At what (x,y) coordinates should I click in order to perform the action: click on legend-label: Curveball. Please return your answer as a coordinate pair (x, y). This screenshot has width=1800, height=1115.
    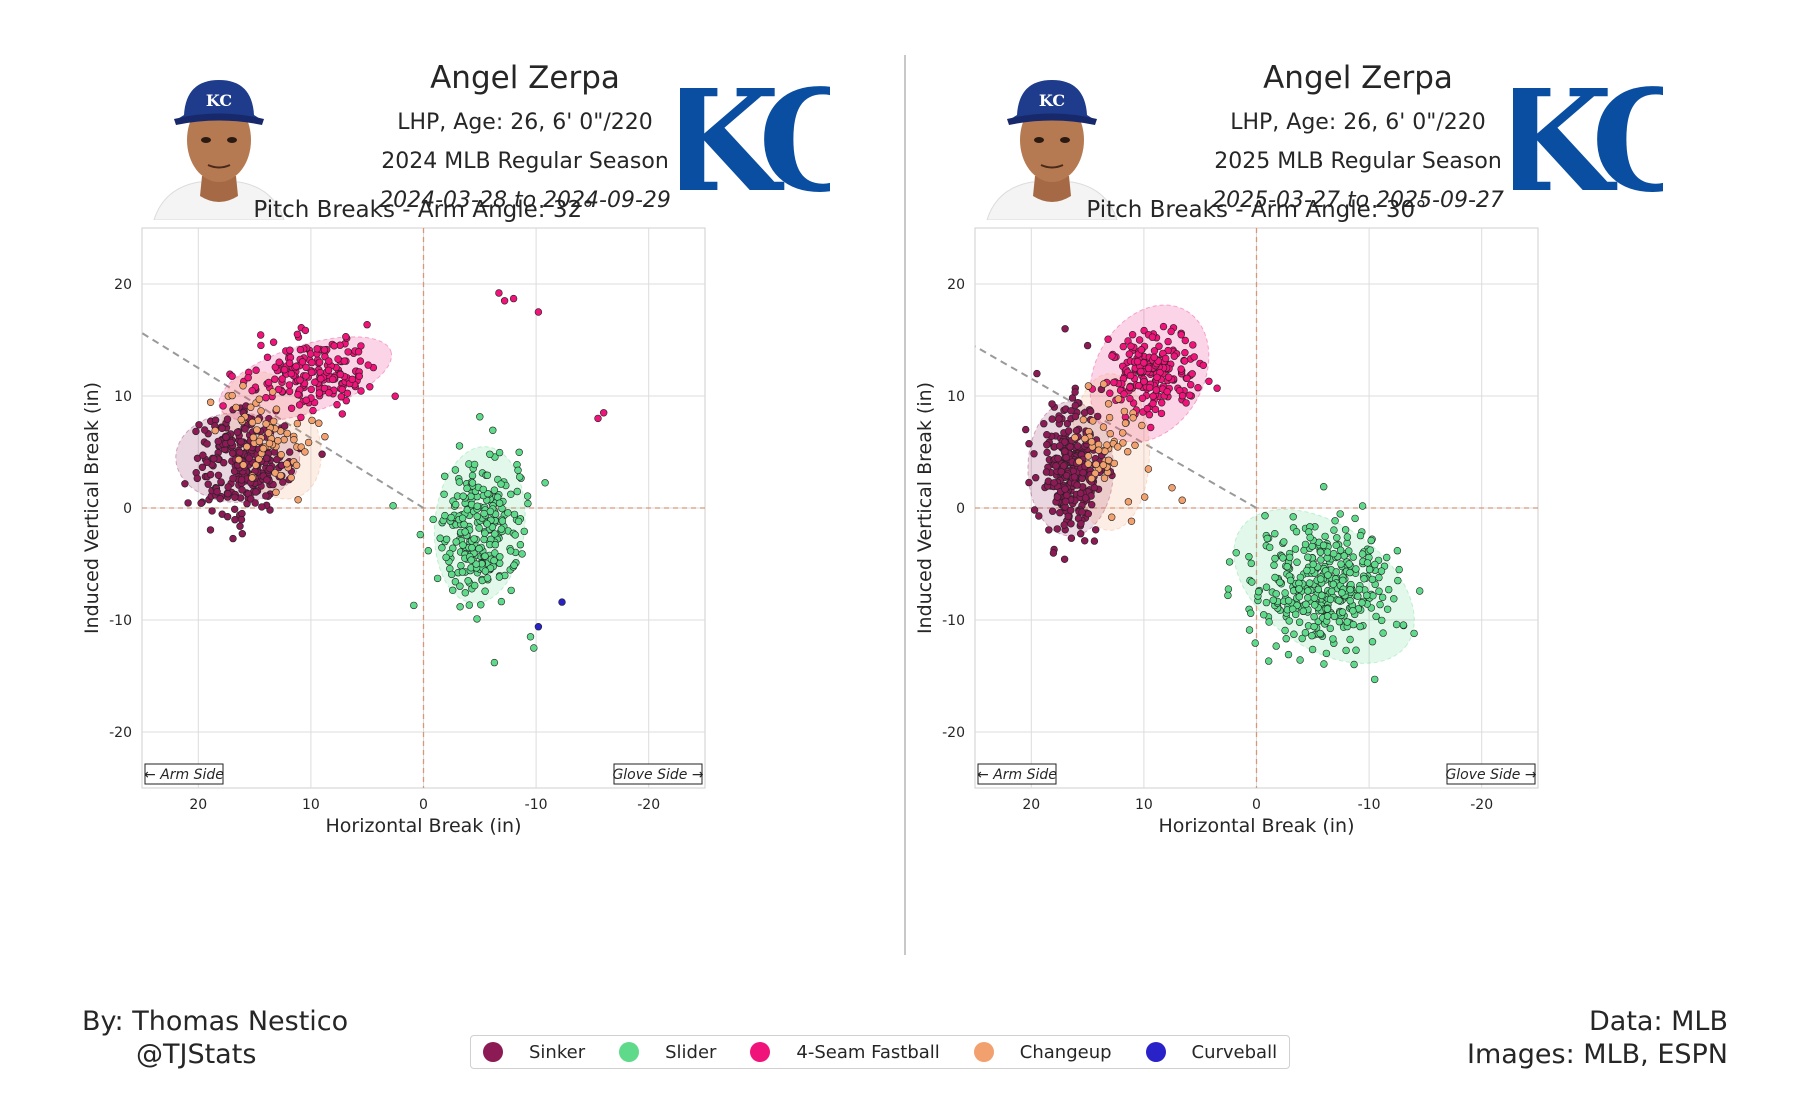
    Looking at the image, I should click on (1234, 1052).